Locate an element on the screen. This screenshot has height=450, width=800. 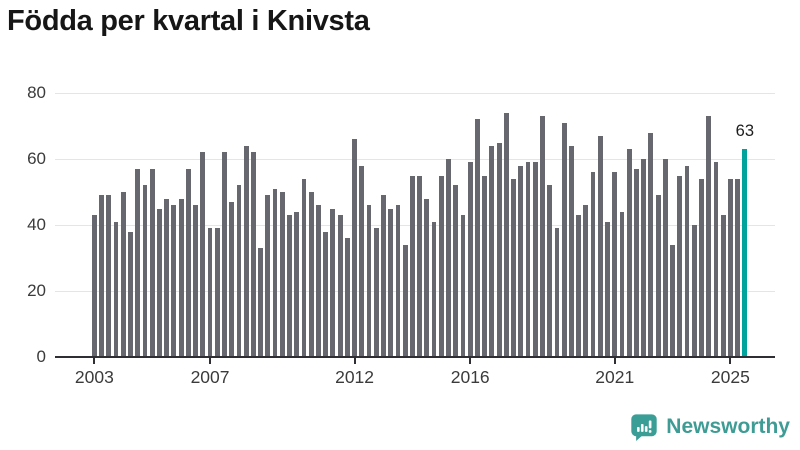
x-axis-line is located at coordinates (415, 357).